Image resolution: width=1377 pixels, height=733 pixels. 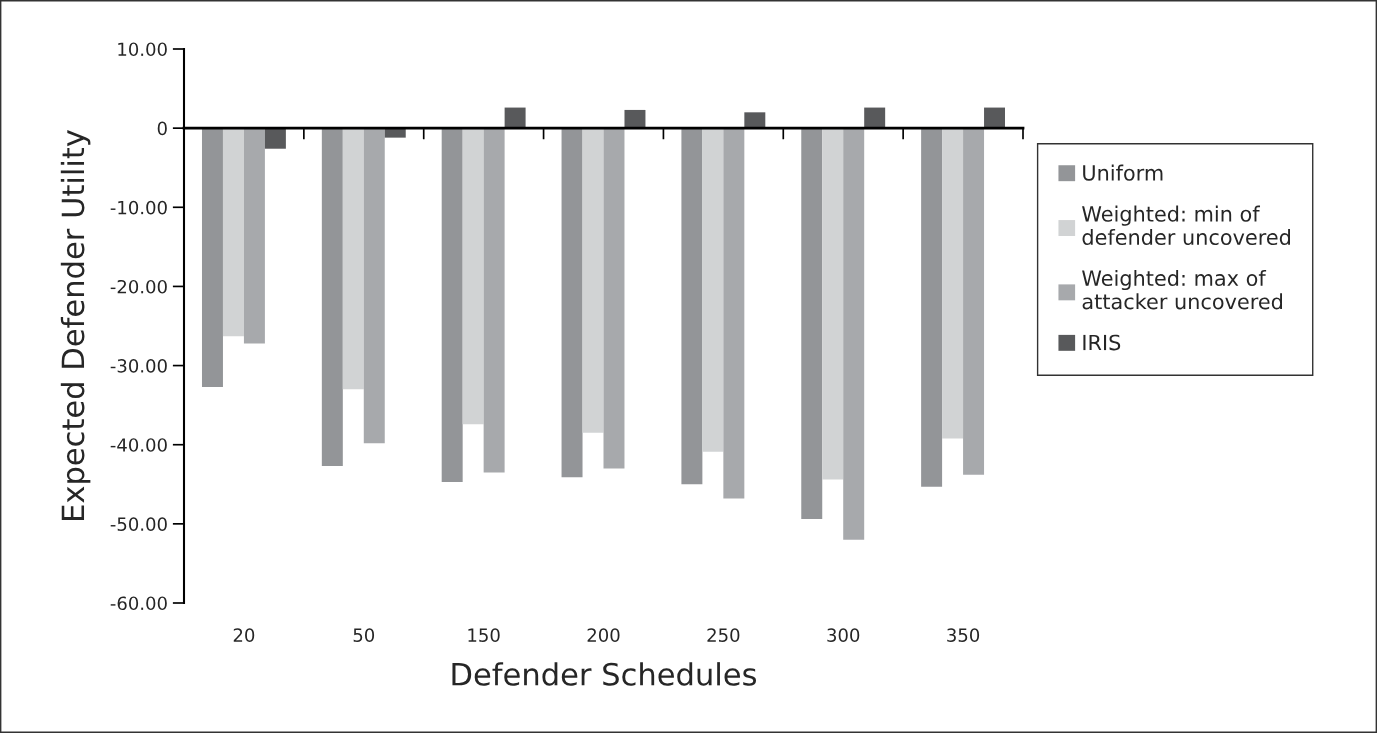 I want to click on x-tick-label: 200, so click(x=603, y=635).